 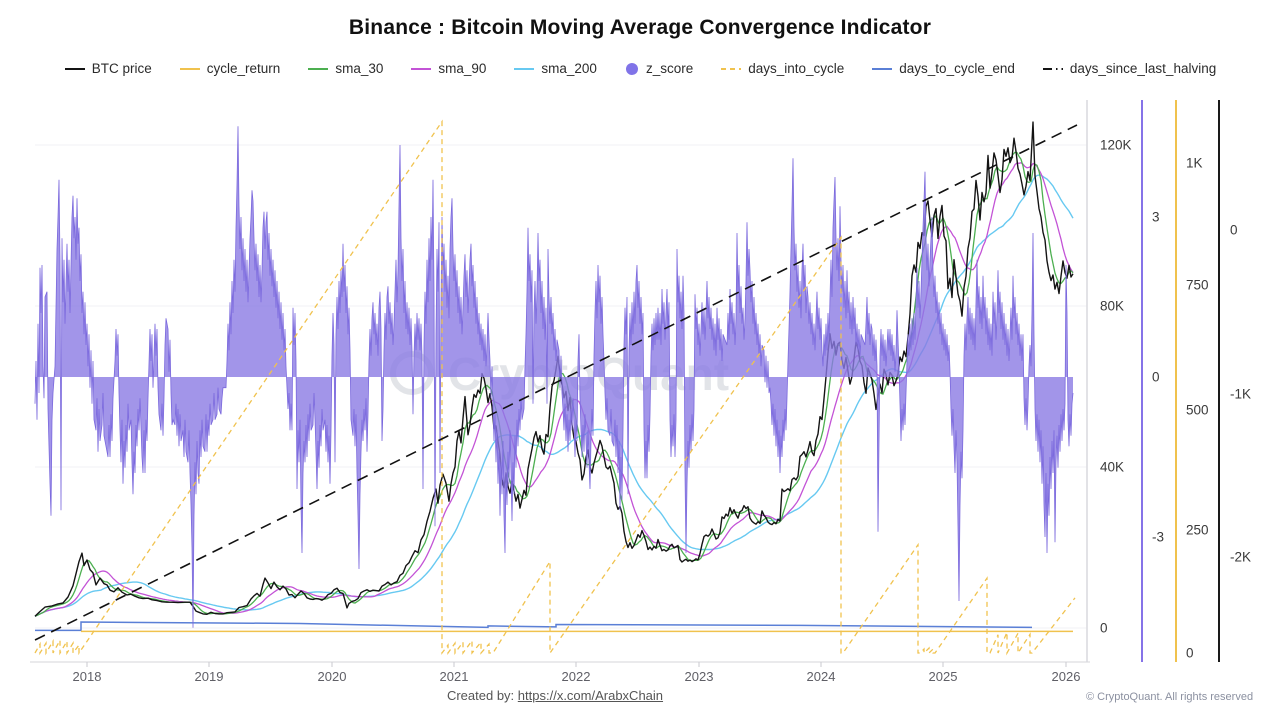 What do you see at coordinates (943, 676) in the screenshot?
I see `x-tick-label: 2025` at bounding box center [943, 676].